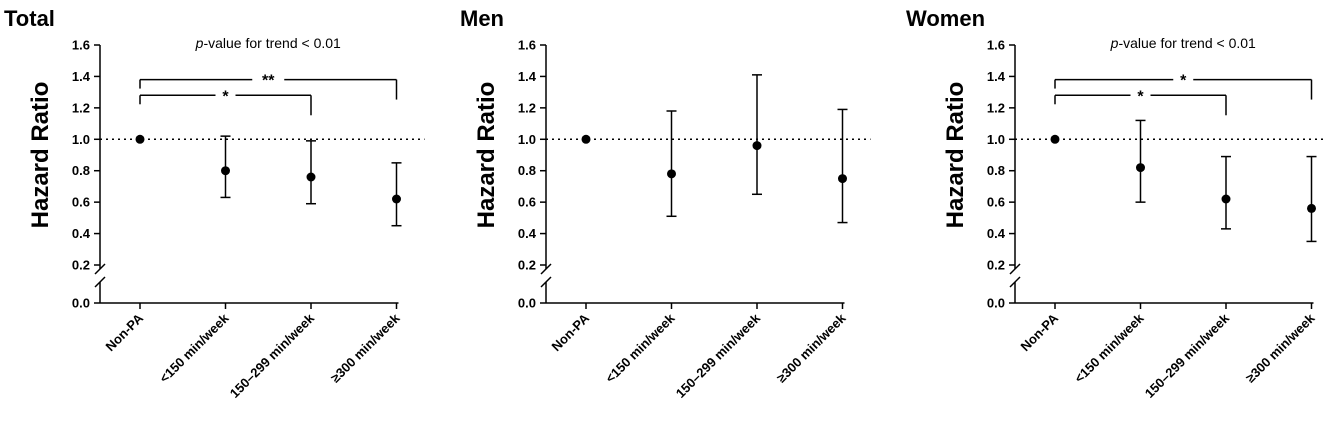 The image size is (1325, 440). Describe the element at coordinates (268, 81) in the screenshot. I see `significance-label: **` at that location.